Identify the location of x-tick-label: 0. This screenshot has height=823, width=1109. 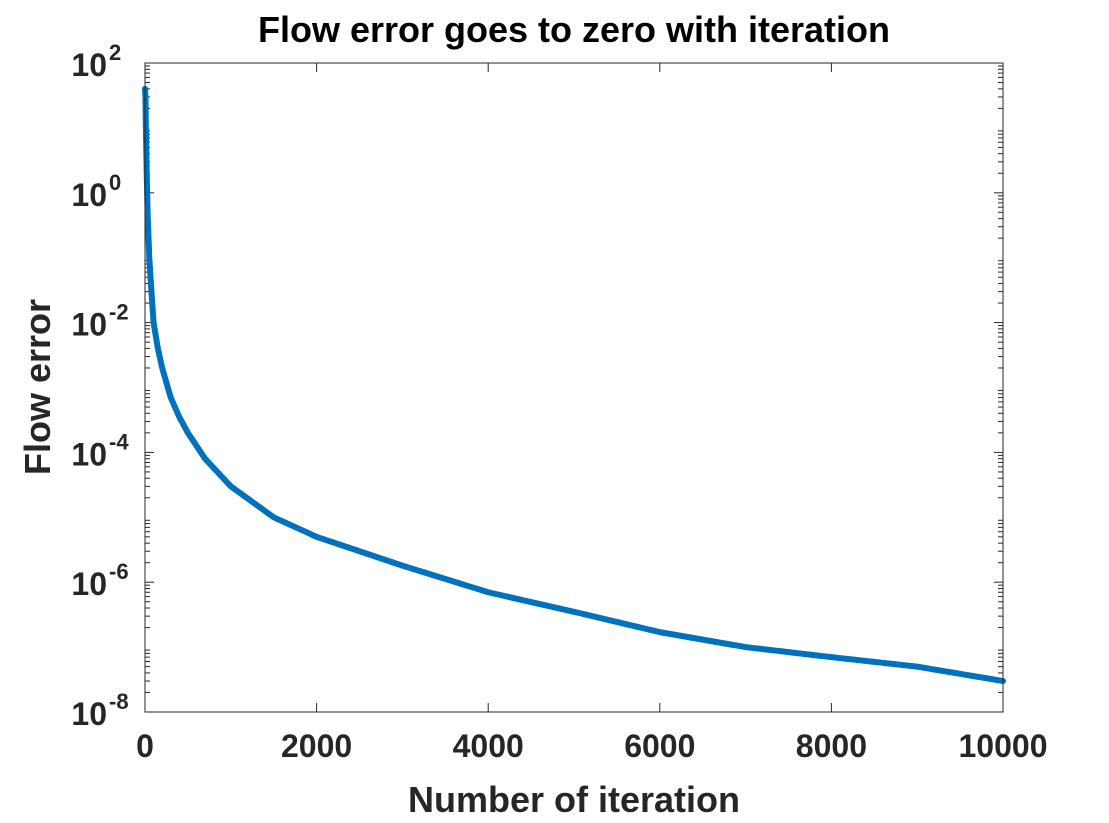
(145, 746).